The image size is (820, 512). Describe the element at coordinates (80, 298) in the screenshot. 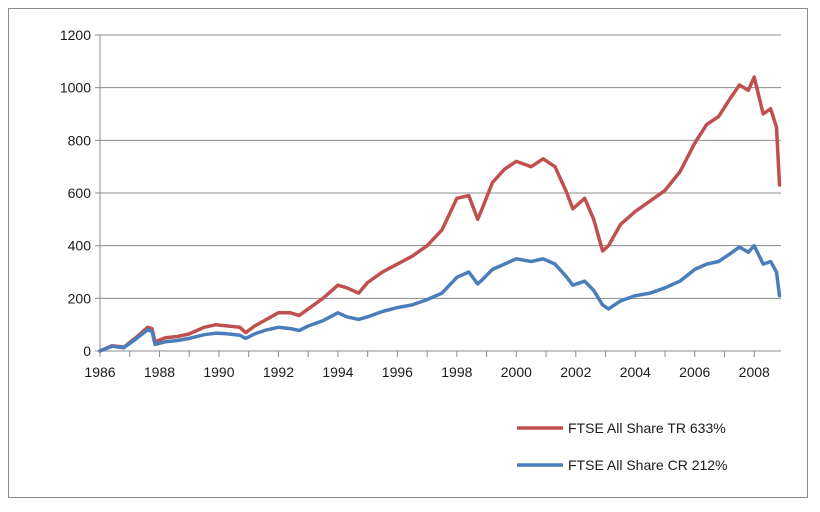

I see `y-tick-label: 200` at that location.